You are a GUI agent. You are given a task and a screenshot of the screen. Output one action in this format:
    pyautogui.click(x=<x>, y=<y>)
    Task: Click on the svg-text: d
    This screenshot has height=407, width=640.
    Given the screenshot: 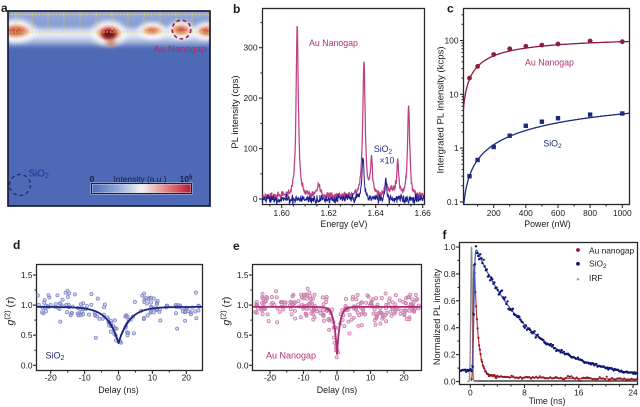 What is the action you would take?
    pyautogui.click(x=16, y=245)
    